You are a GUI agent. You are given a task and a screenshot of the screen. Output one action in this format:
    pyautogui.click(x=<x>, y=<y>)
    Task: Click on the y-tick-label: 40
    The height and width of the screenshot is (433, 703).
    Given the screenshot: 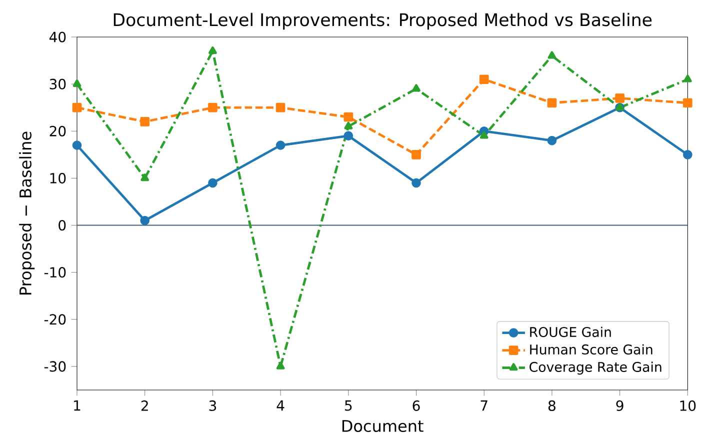 What is the action you would take?
    pyautogui.click(x=57, y=37)
    